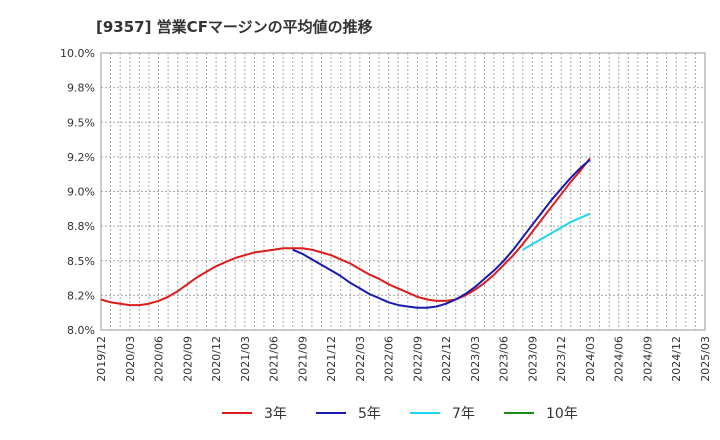  Describe the element at coordinates (562, 414) in the screenshot. I see `legend-label: 10年` at that location.